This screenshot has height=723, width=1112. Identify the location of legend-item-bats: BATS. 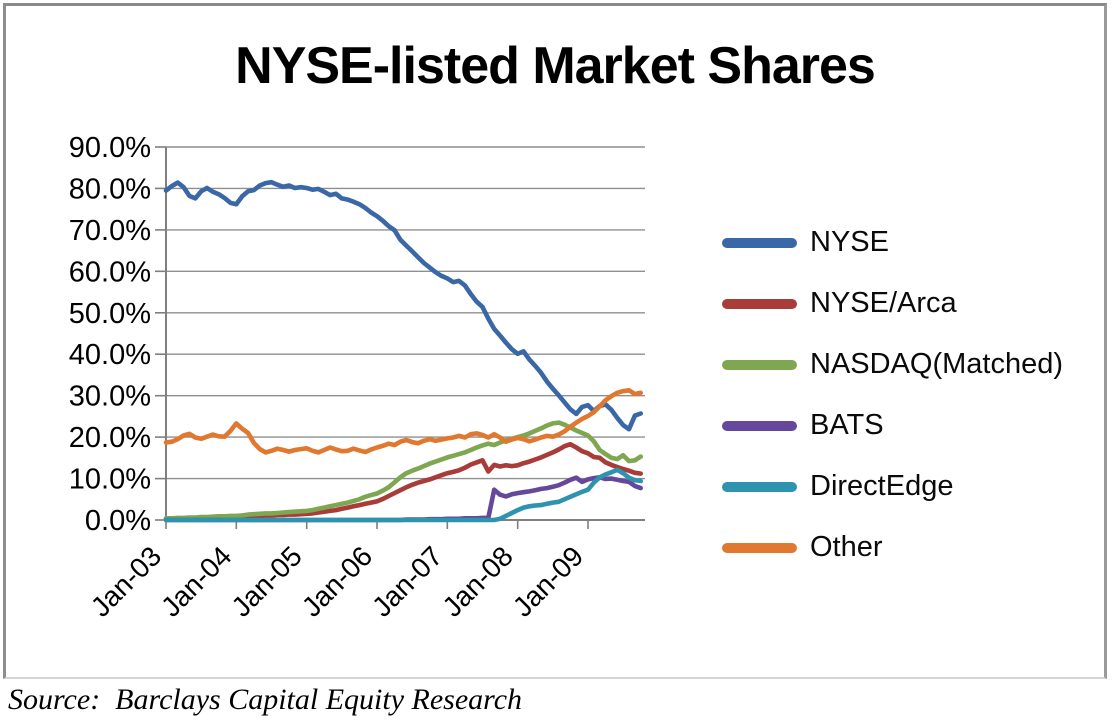
(892, 425).